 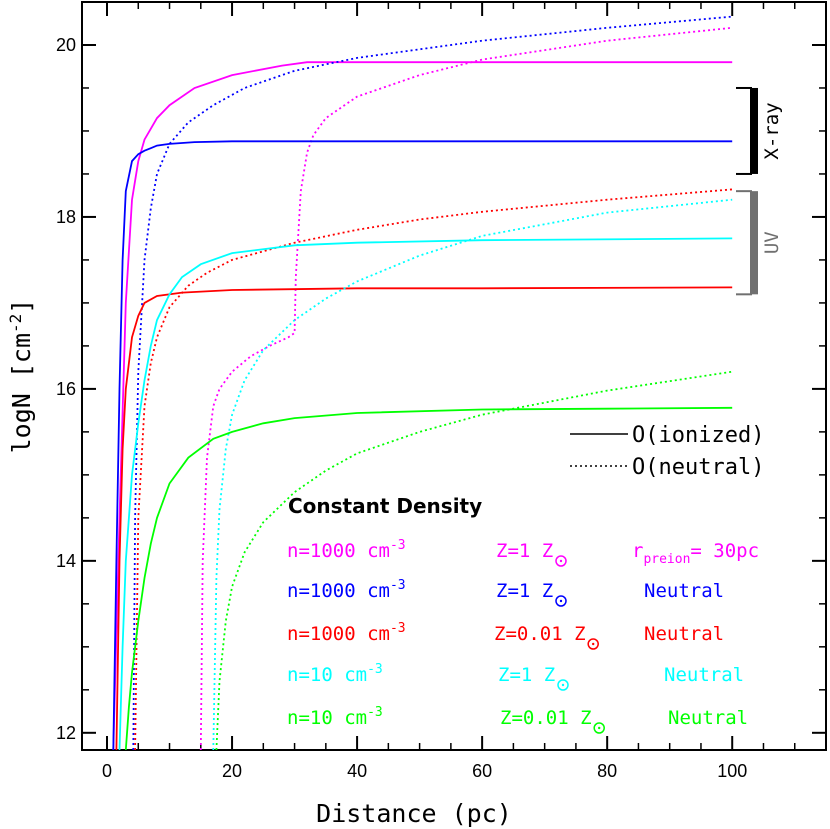 What do you see at coordinates (754, 243) in the screenshot?
I see `band-uv-bar` at bounding box center [754, 243].